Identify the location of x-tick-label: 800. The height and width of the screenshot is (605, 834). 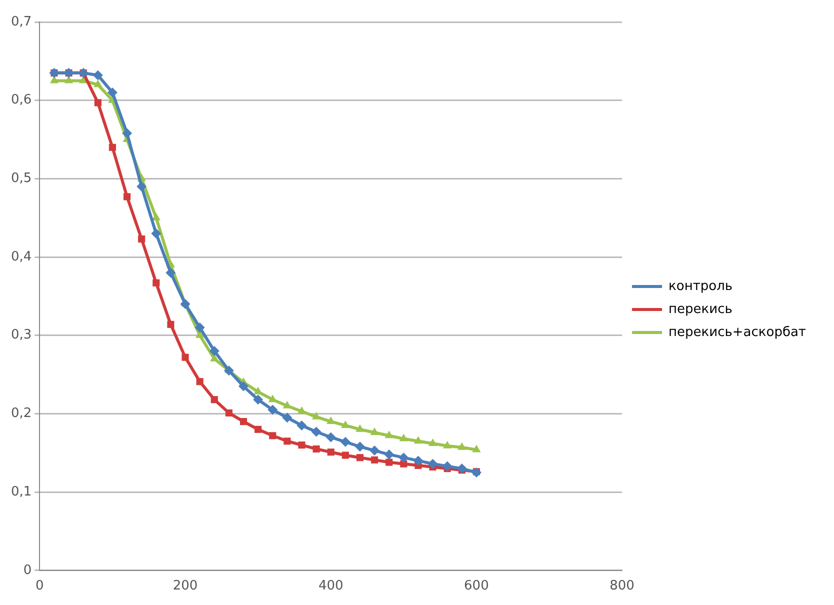
(622, 586).